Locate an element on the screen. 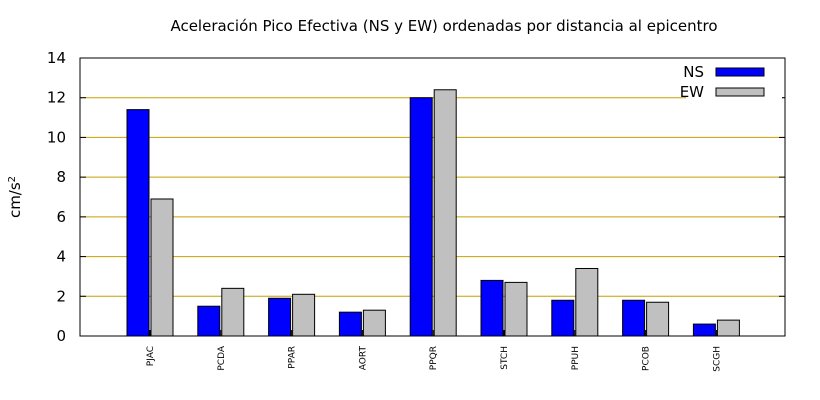 This screenshot has height=400, width=820. y-tick-label: 0 is located at coordinates (61, 336).